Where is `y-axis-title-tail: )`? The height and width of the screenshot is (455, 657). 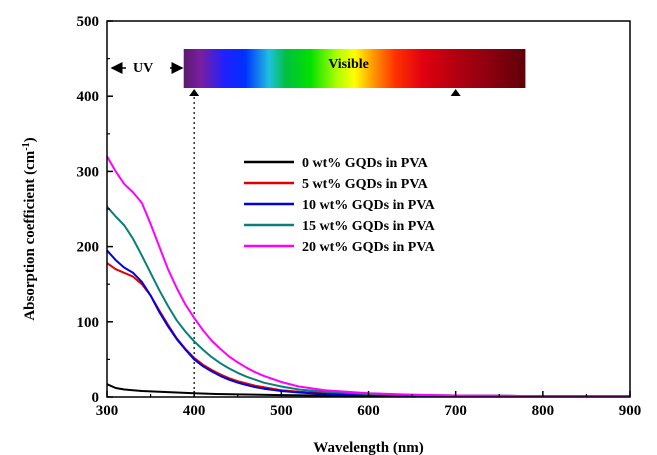
y-axis-title-tail: ) is located at coordinates (30, 139).